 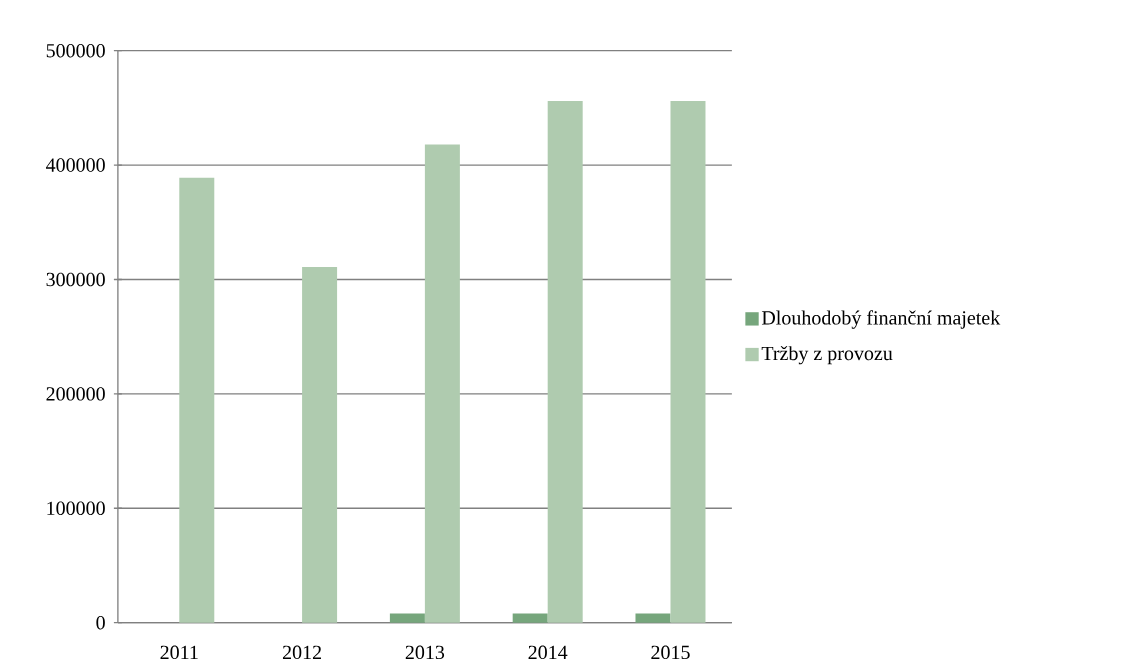 I want to click on y-tick-label: 100000, so click(x=76, y=508).